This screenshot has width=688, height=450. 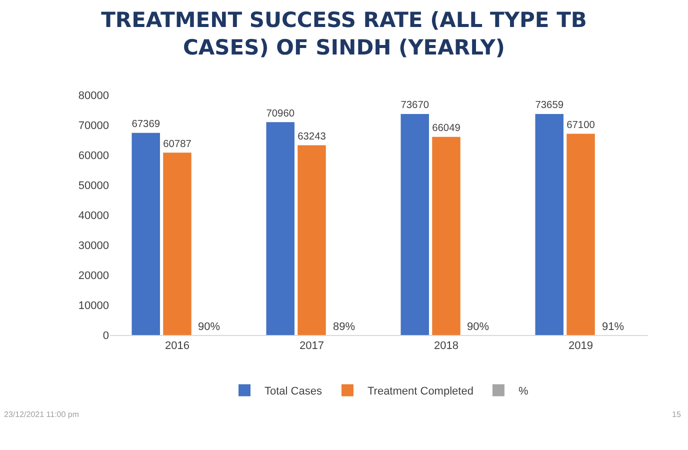 I want to click on y-tick-label: 70000, so click(x=93, y=126).